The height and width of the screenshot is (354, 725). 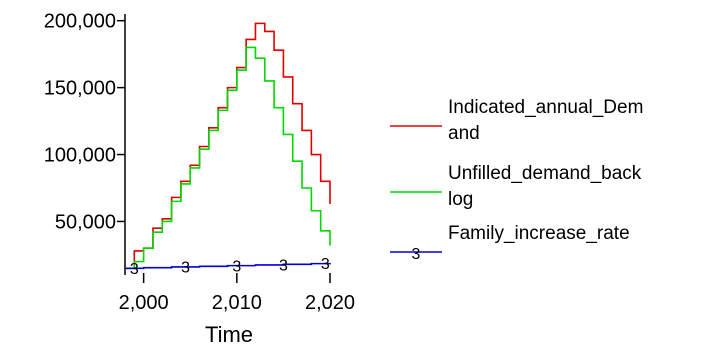 What do you see at coordinates (545, 173) in the screenshot?
I see `legend-label: Unfilled_demand_back` at bounding box center [545, 173].